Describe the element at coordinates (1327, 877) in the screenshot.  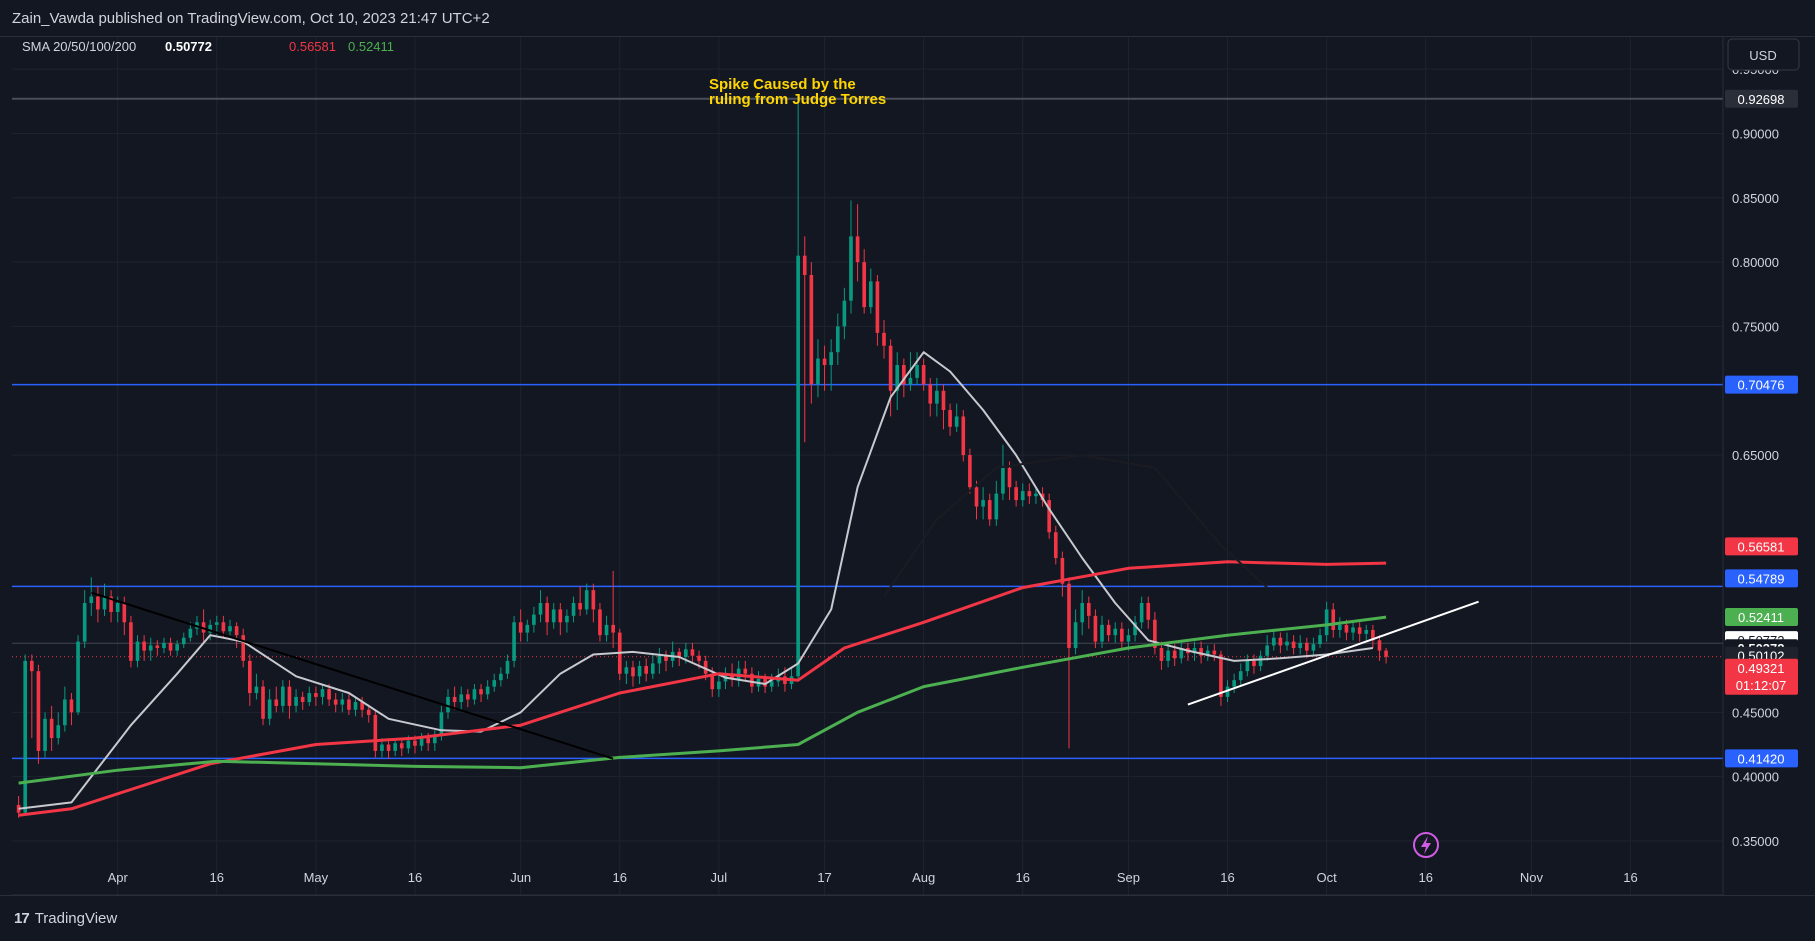
I see `x-tick-label: Oct` at that location.